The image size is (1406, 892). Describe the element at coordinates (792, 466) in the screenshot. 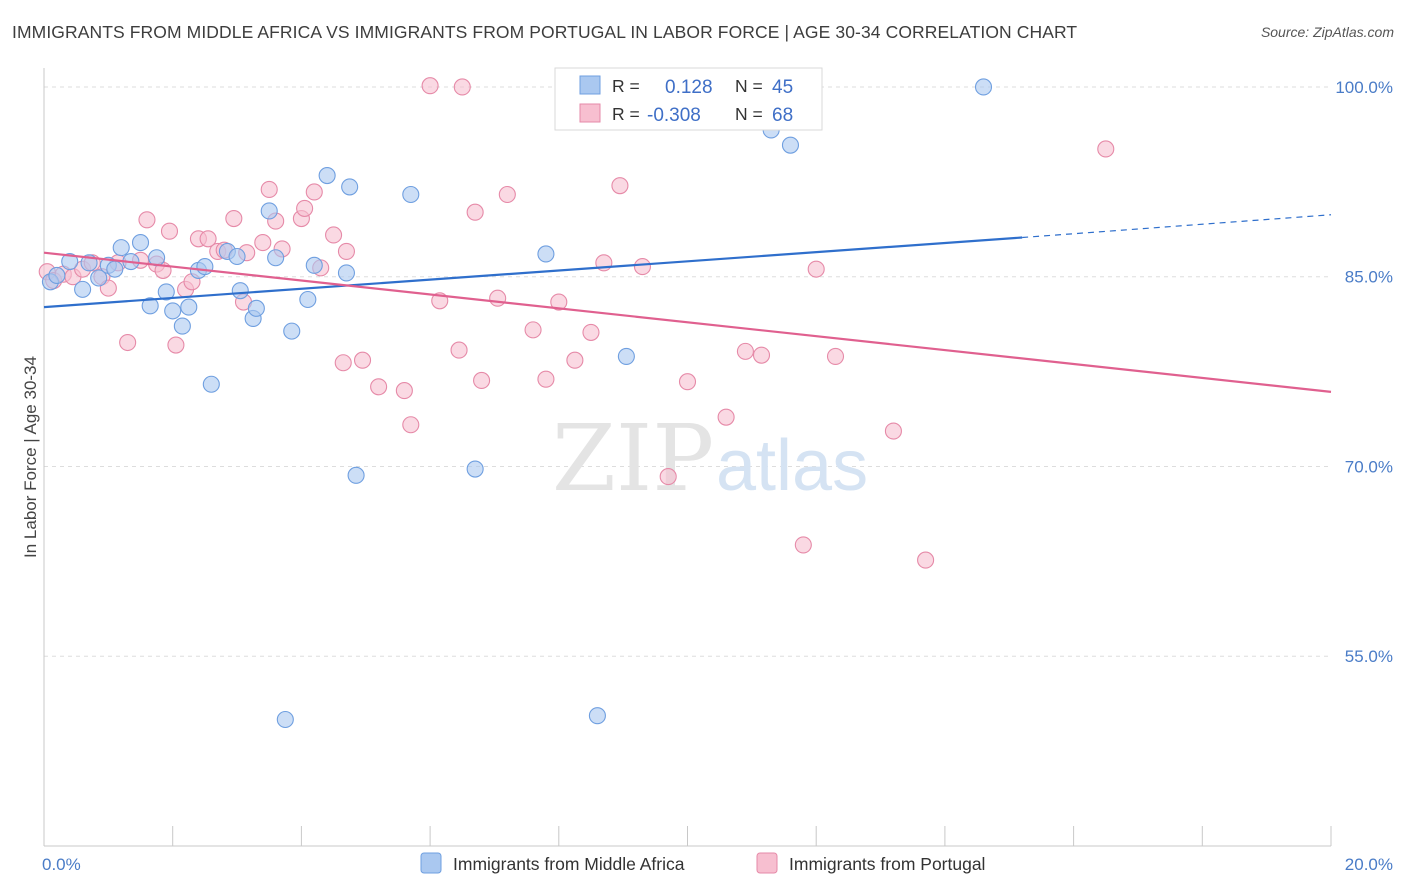

I see `watermark-atlas: atlas` at that location.